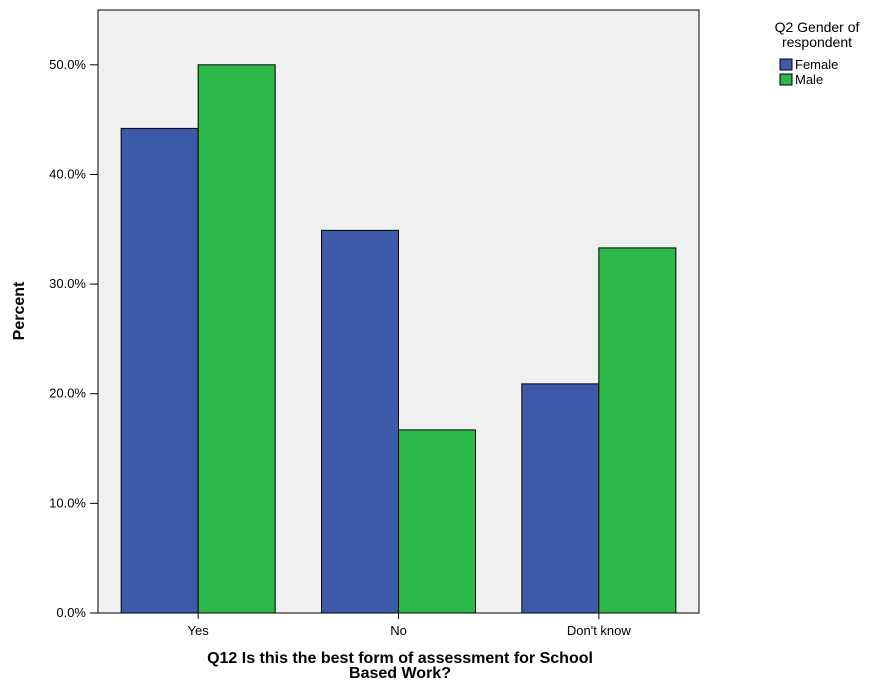 This screenshot has height=682, width=880. Describe the element at coordinates (809, 79) in the screenshot. I see `legend-label-male: Male` at that location.